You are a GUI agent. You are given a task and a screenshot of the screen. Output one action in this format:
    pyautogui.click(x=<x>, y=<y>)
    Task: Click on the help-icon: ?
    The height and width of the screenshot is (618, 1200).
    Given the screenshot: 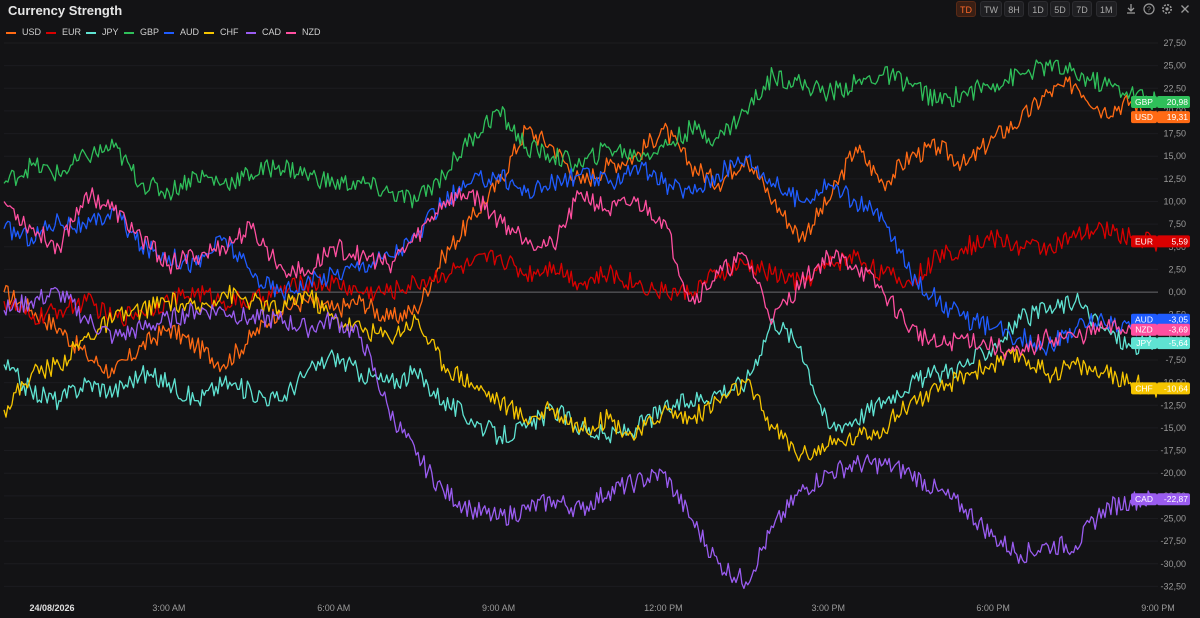 What is the action you would take?
    pyautogui.click(x=1149, y=9)
    